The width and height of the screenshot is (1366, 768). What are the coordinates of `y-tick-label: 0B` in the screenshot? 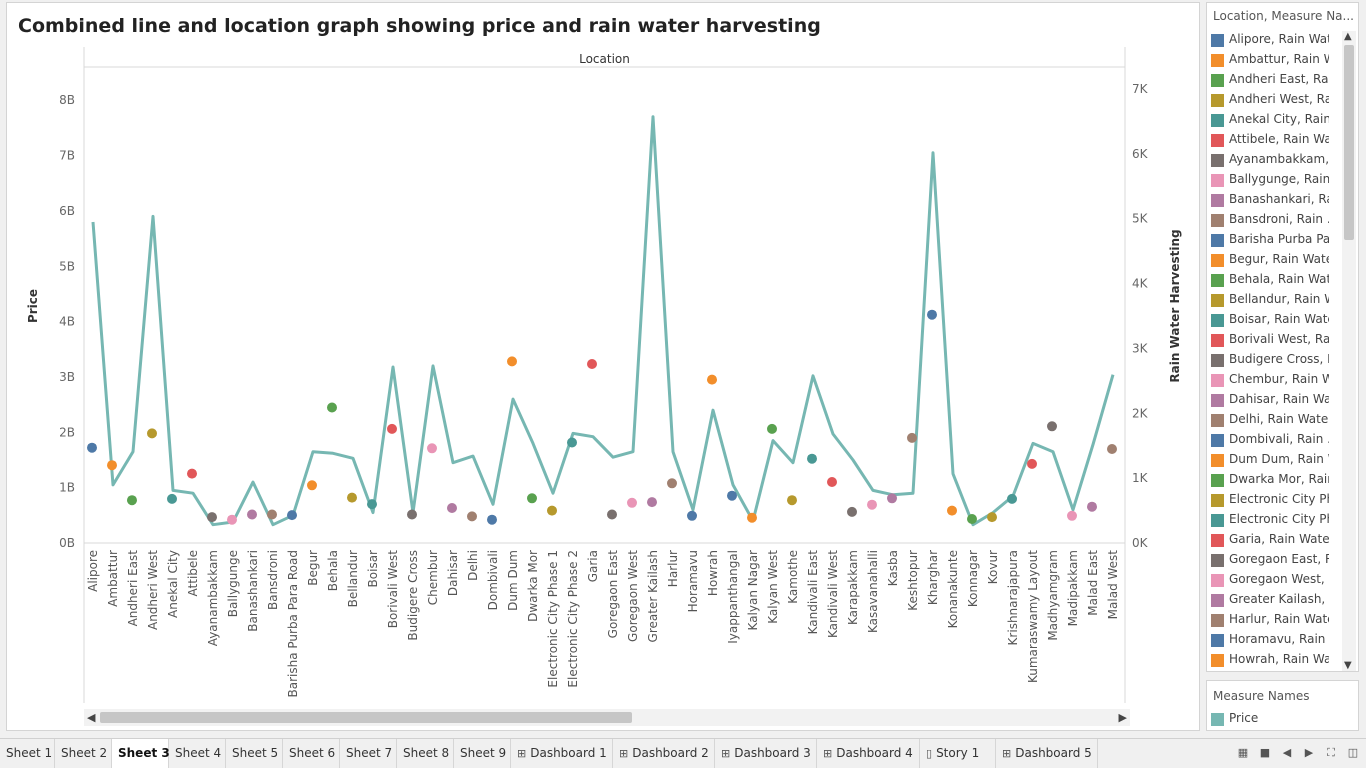 It's located at (67, 543).